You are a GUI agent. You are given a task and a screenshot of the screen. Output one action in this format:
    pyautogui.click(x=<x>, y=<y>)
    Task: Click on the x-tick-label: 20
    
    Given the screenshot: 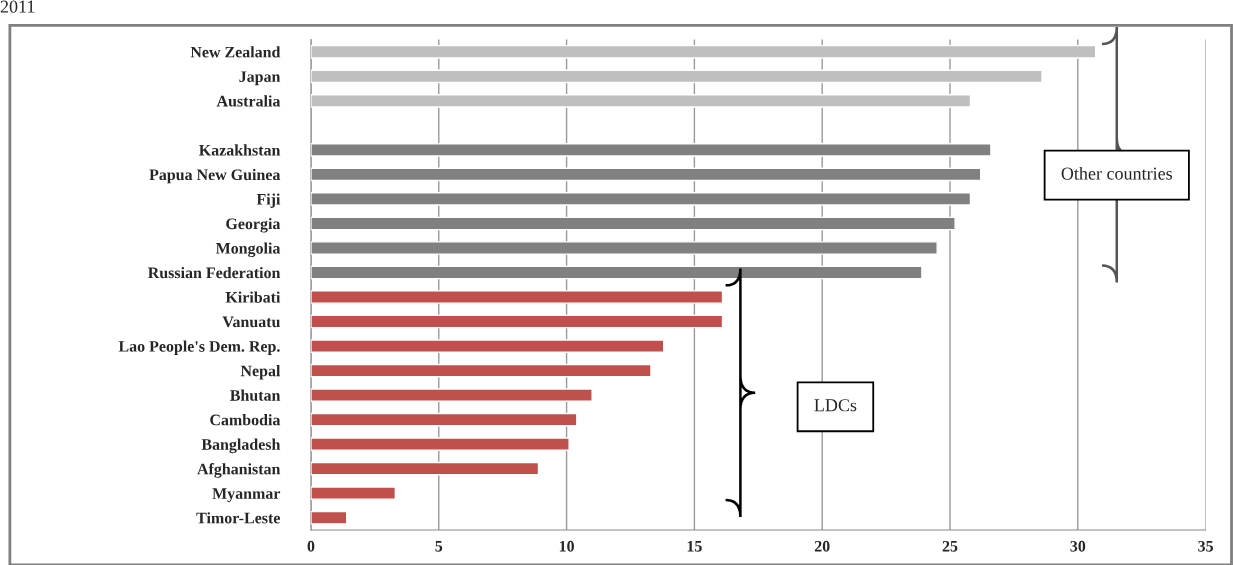 What is the action you would take?
    pyautogui.click(x=822, y=546)
    